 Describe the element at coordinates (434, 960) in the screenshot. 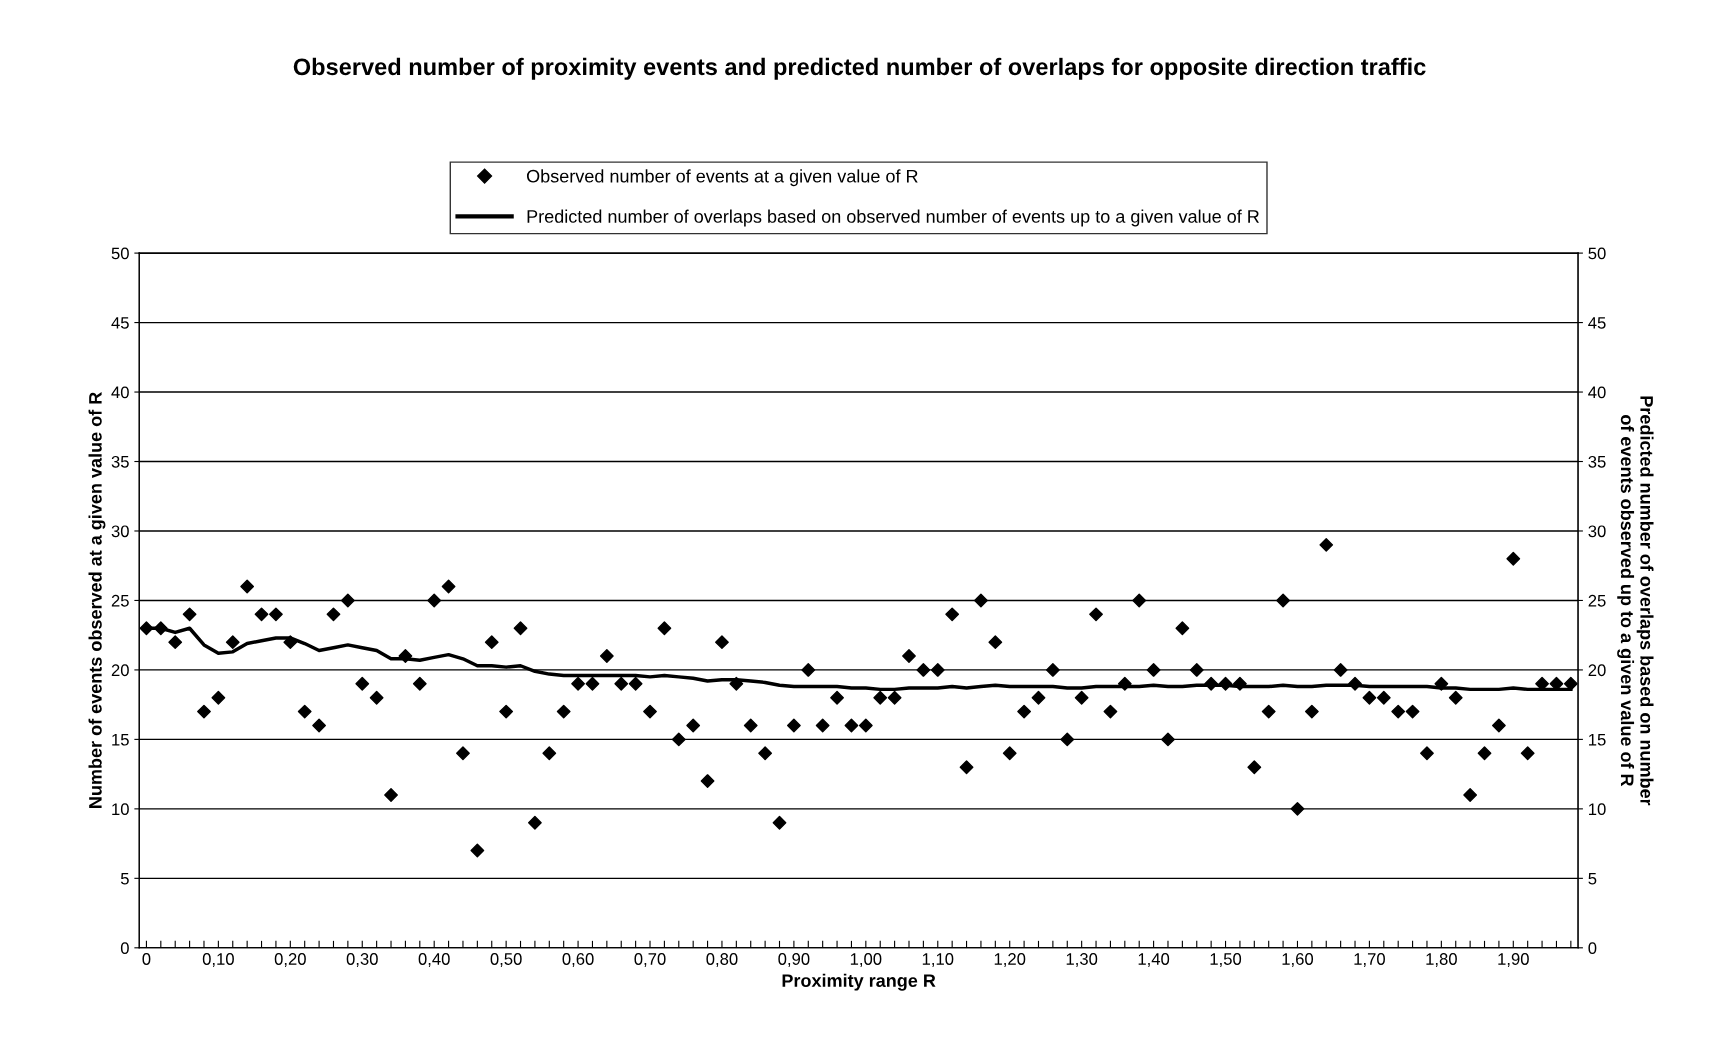

I see `x-tick-label: 0,40` at that location.